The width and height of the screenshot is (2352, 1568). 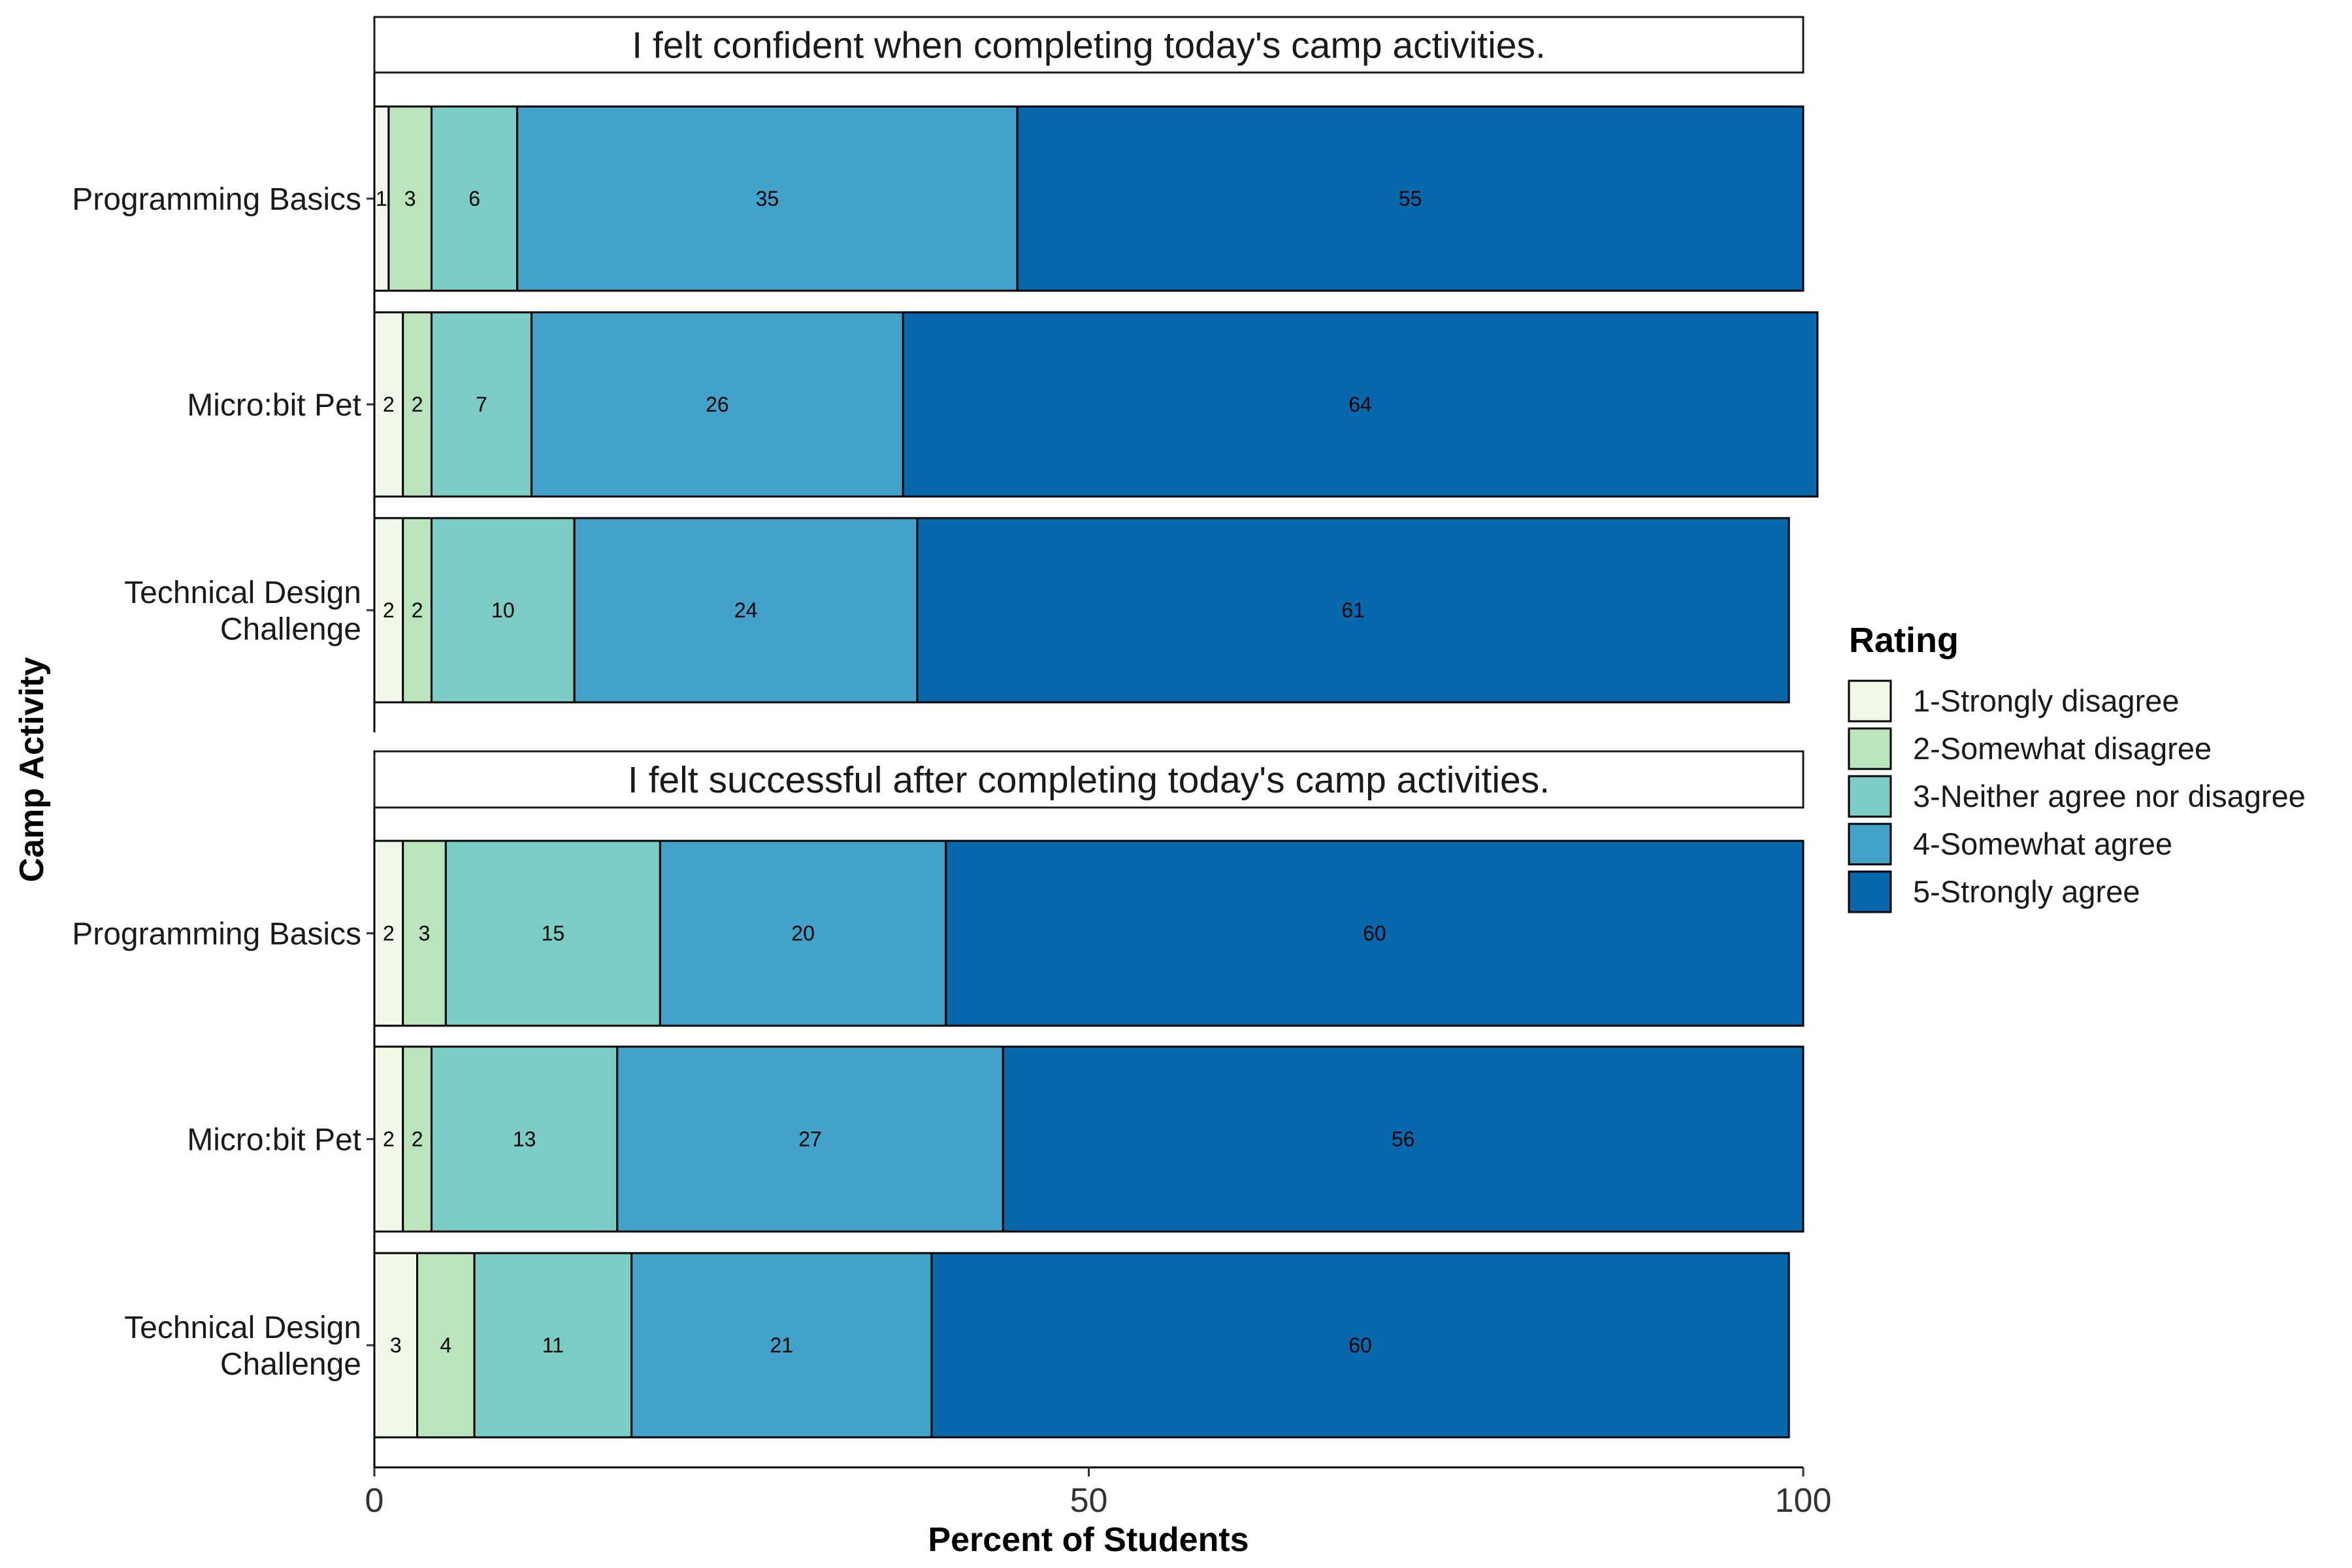 I want to click on legend-label: 4-Somewhat agree, so click(x=2042, y=843).